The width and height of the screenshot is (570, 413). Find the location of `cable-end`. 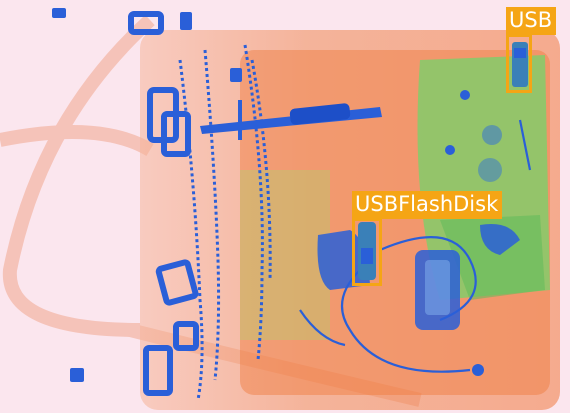

cable-end is located at coordinates (478, 370).